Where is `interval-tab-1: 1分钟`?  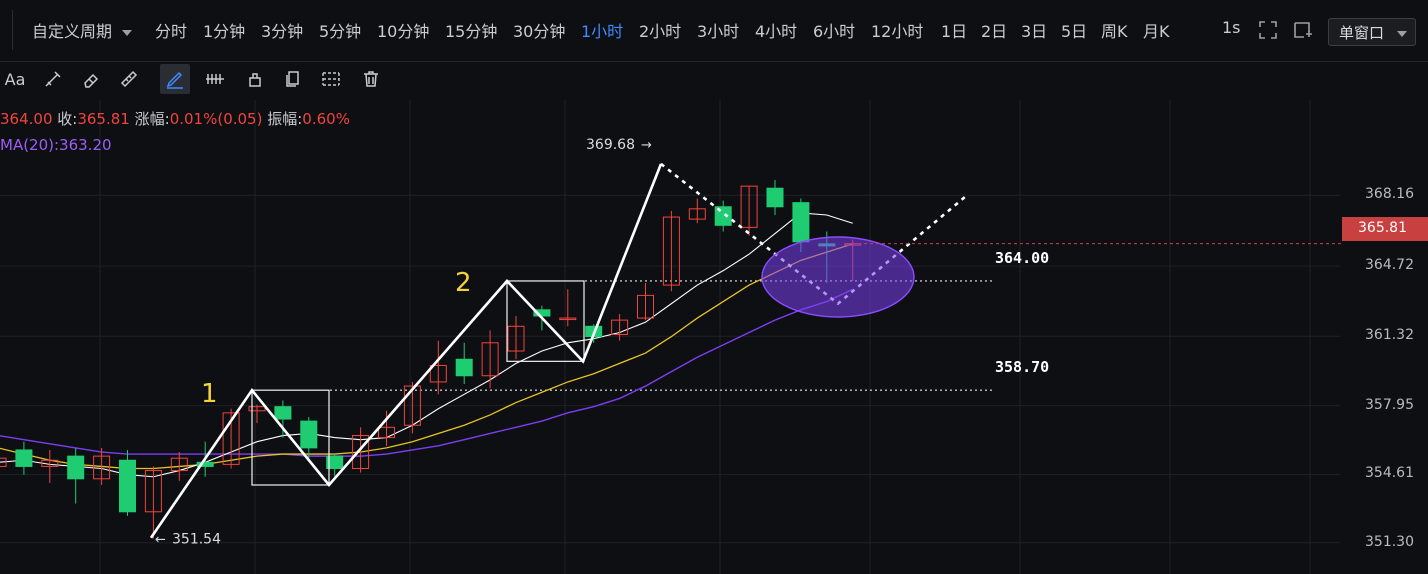 interval-tab-1: 1分钟 is located at coordinates (224, 31).